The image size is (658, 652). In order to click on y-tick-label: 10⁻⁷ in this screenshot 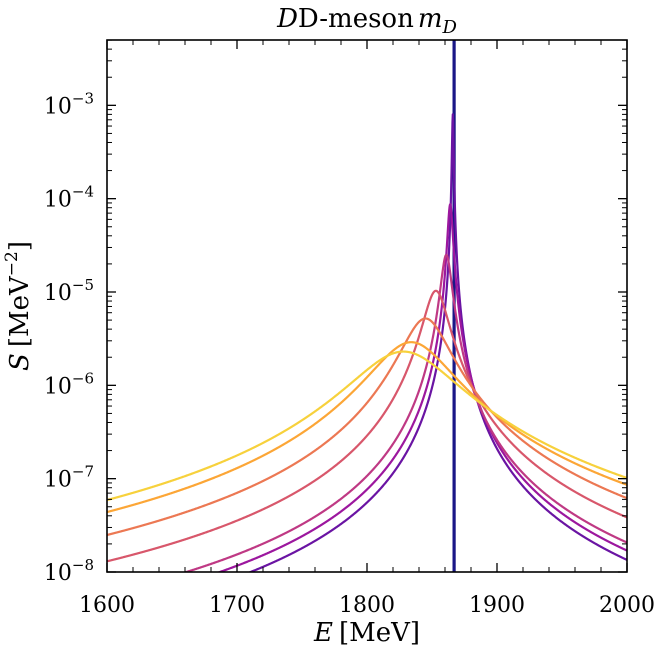, I will do `click(69, 478)`.